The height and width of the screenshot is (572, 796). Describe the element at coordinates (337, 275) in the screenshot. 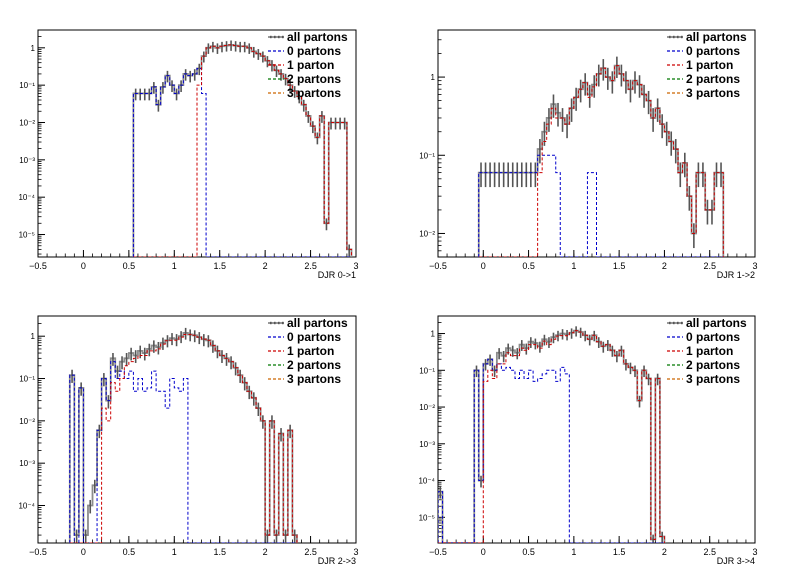

I see `x-axis-label: DJR 0->1` at that location.